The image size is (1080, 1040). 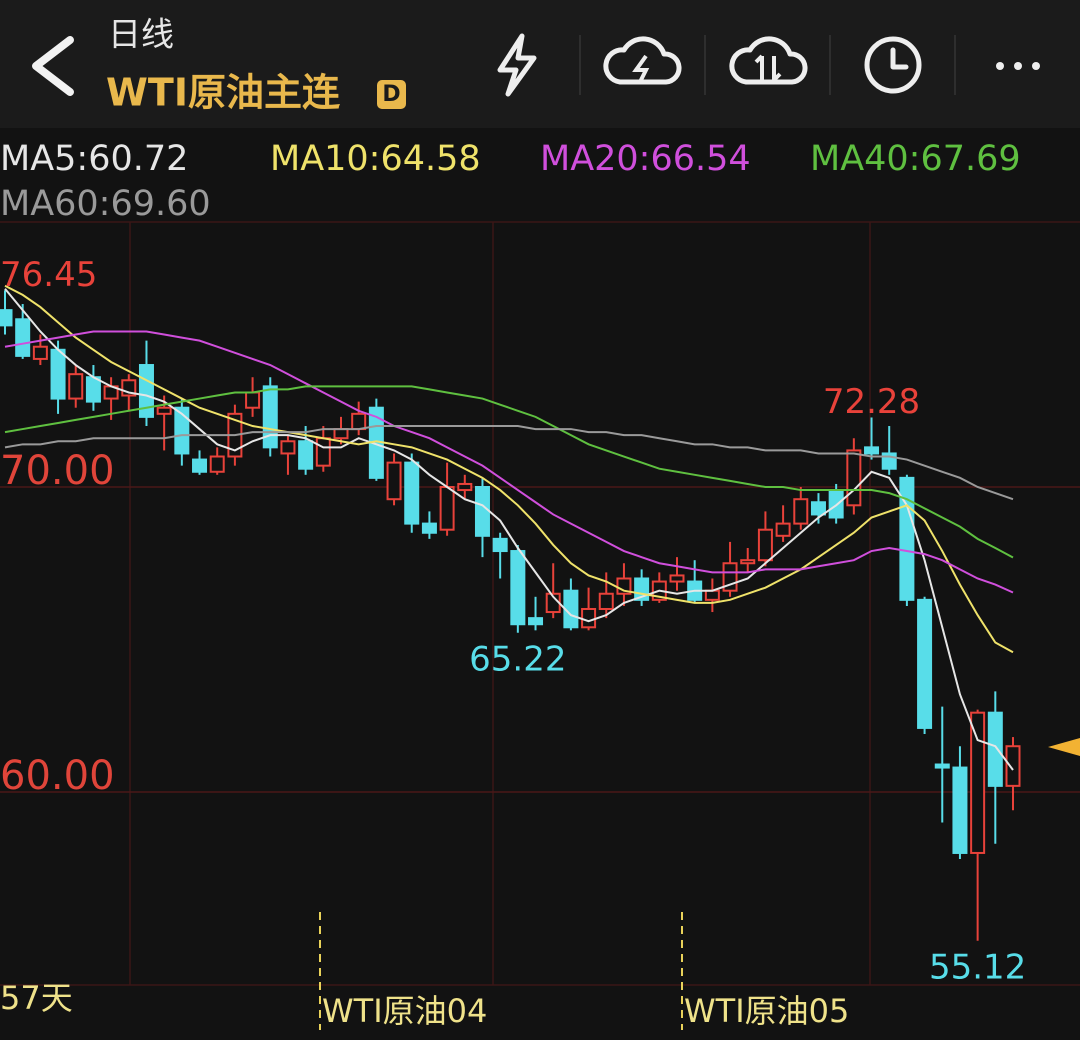 I want to click on extreme-label: 72.28, so click(x=871, y=402).